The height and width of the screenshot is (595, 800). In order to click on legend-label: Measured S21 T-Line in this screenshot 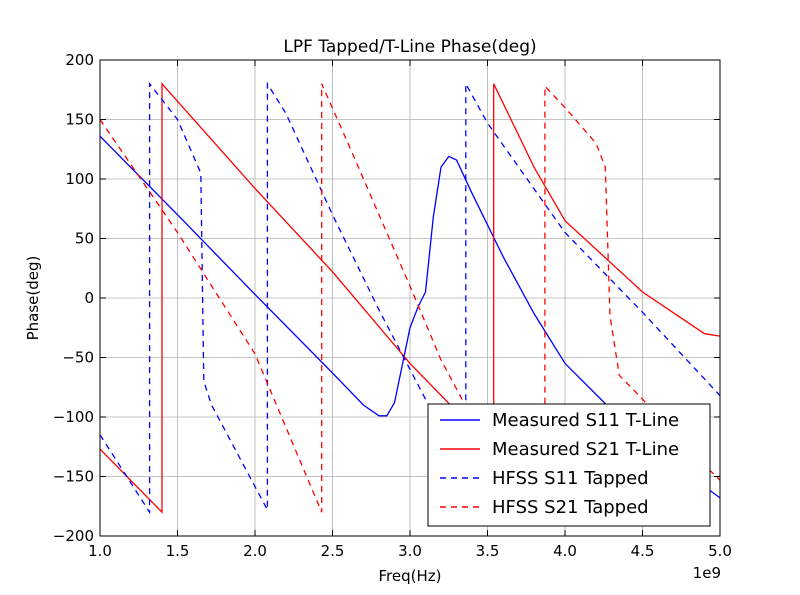, I will do `click(585, 449)`.